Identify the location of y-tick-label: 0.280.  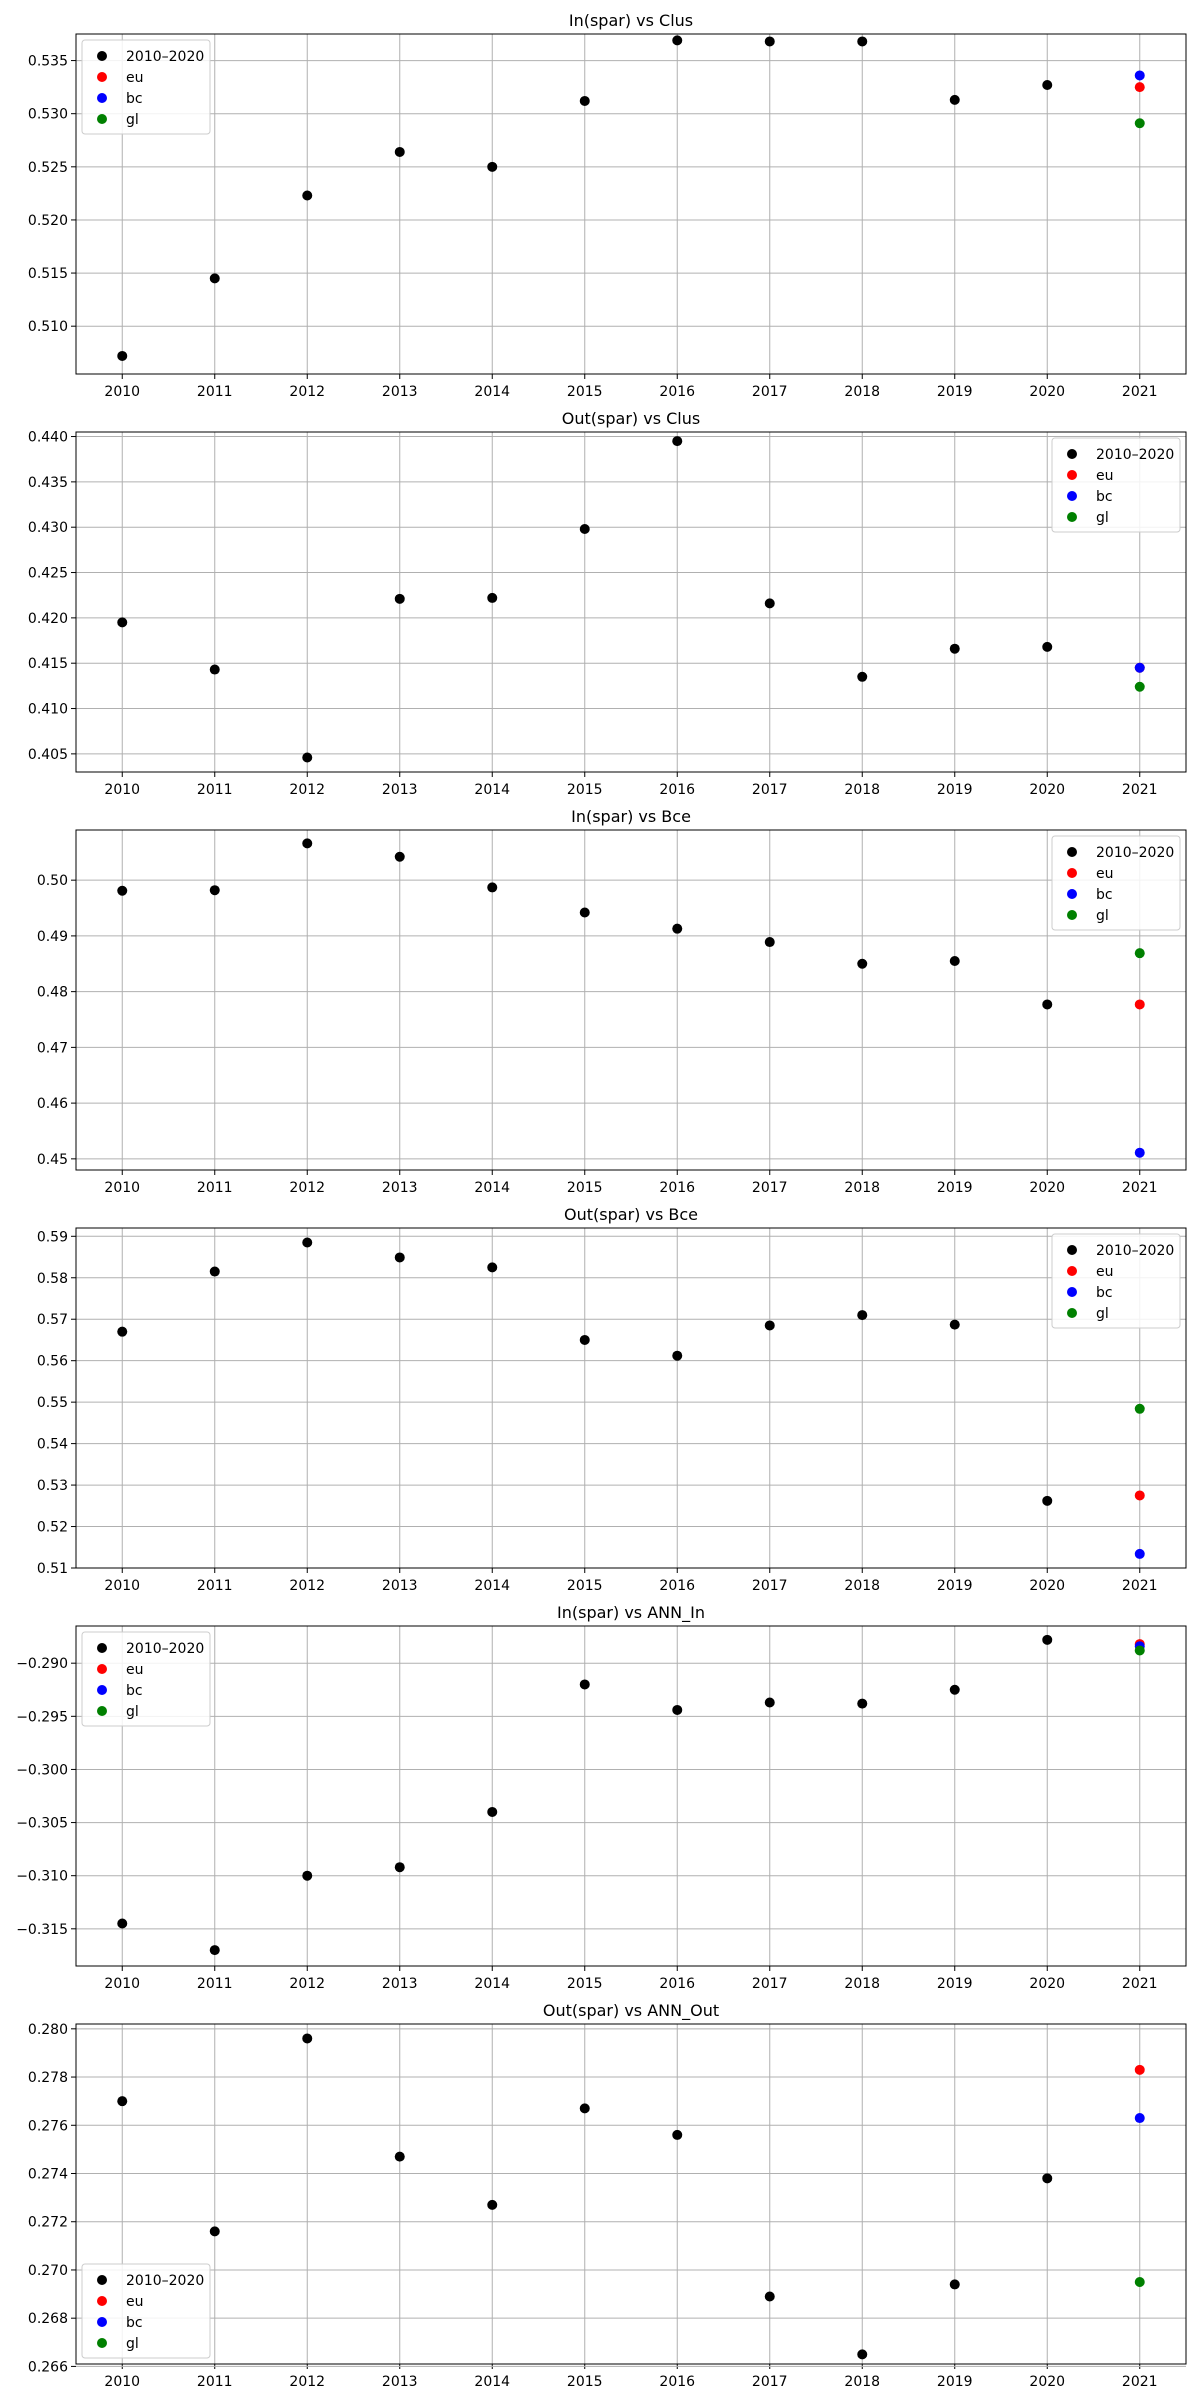
(48, 2030).